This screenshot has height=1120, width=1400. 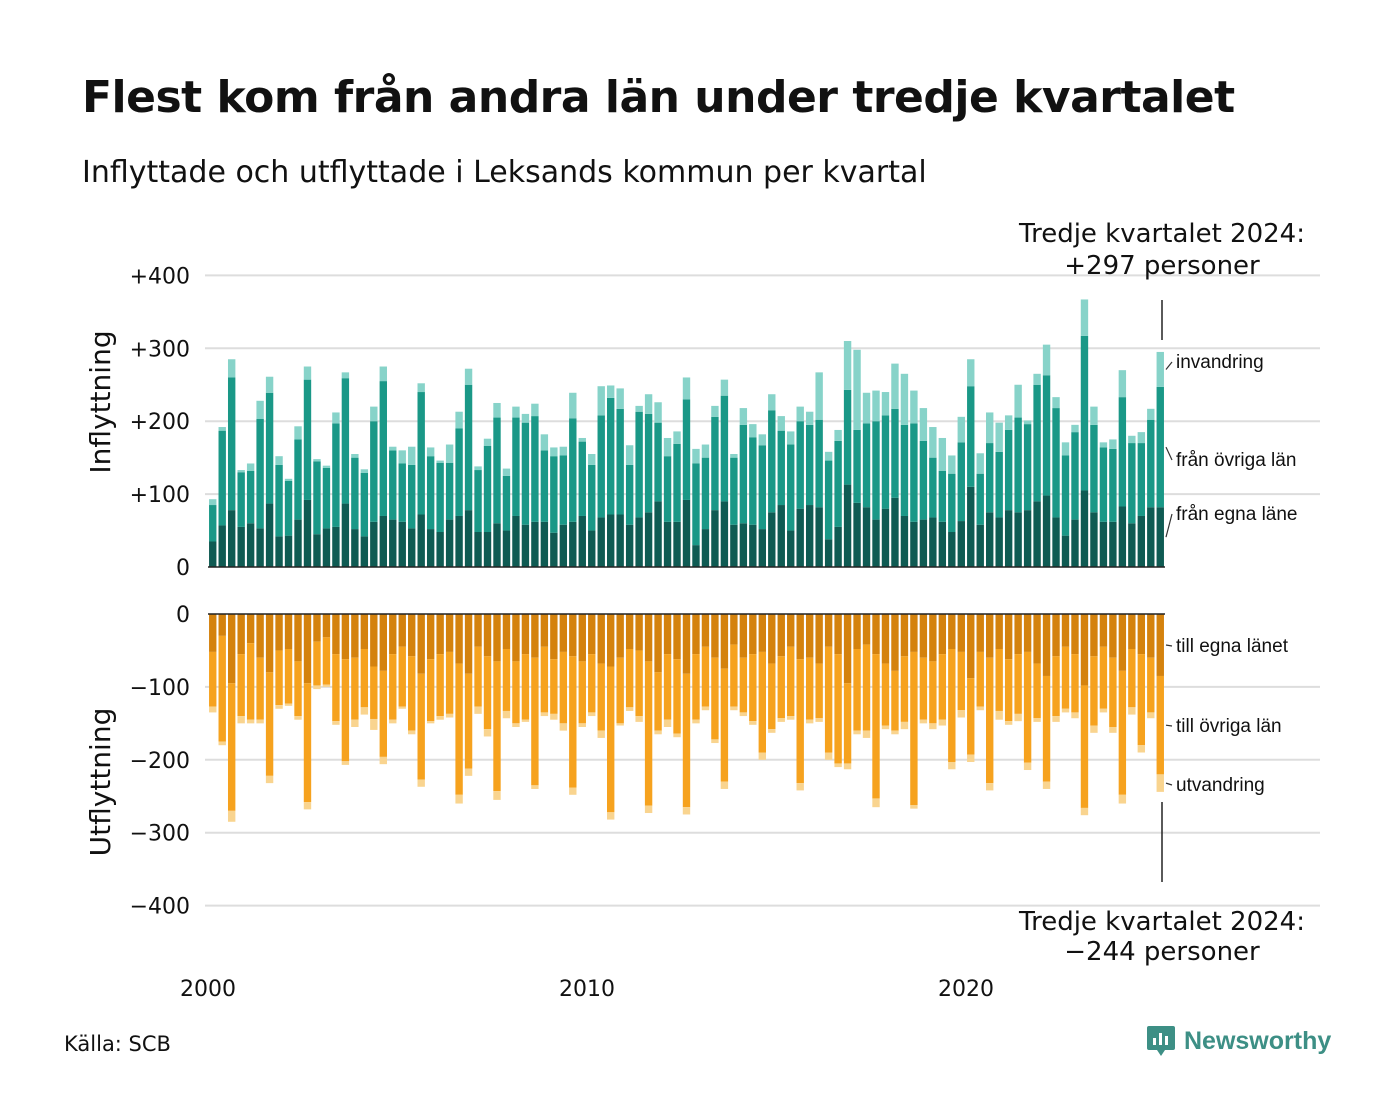 I want to click on series-label: utvandring, so click(x=1220, y=785).